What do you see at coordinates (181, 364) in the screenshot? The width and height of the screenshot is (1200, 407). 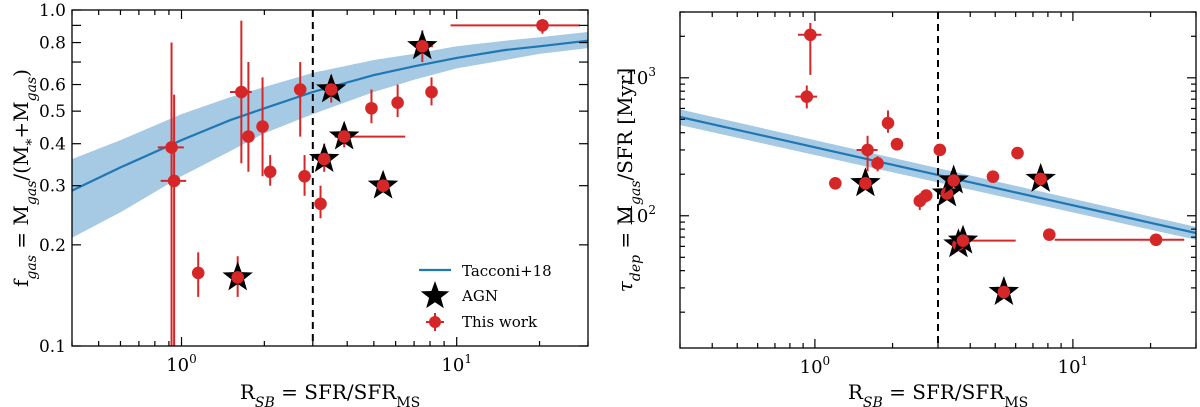 I see `l-xtick-label-0: 10⁰` at bounding box center [181, 364].